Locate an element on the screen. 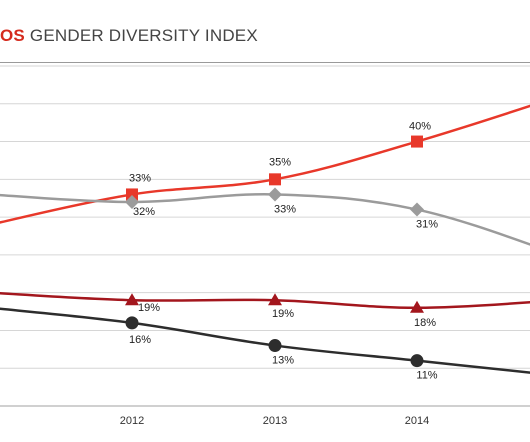  data-label: 13% is located at coordinates (283, 361).